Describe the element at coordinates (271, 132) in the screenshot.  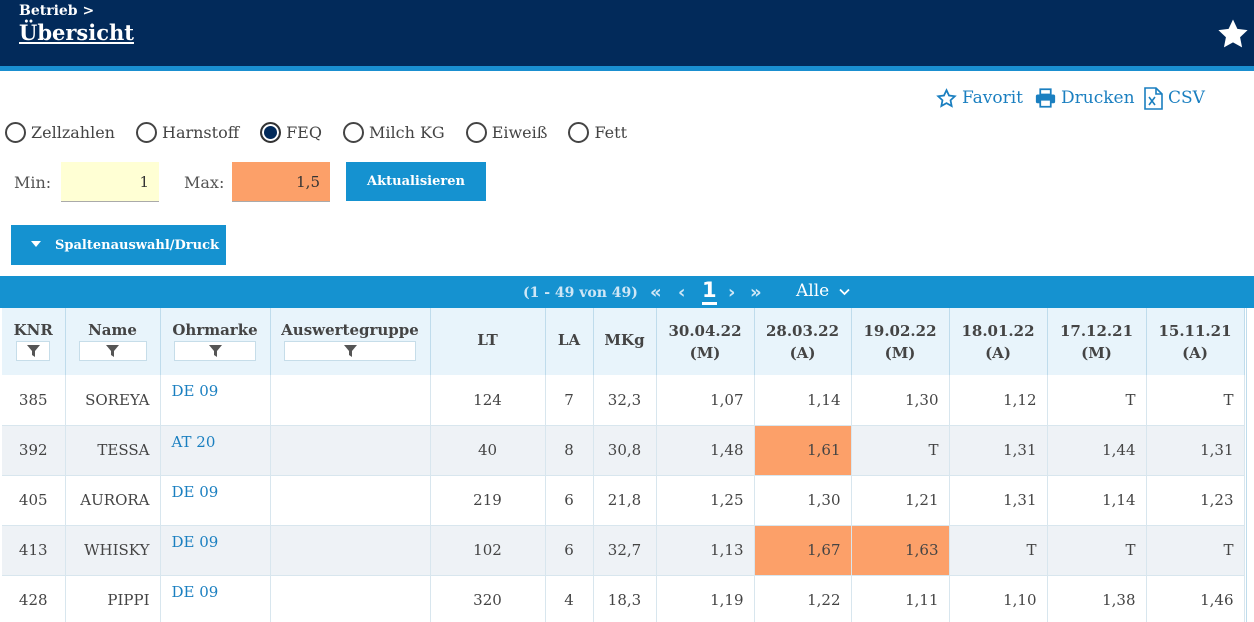
I see `radio-circle-selected` at that location.